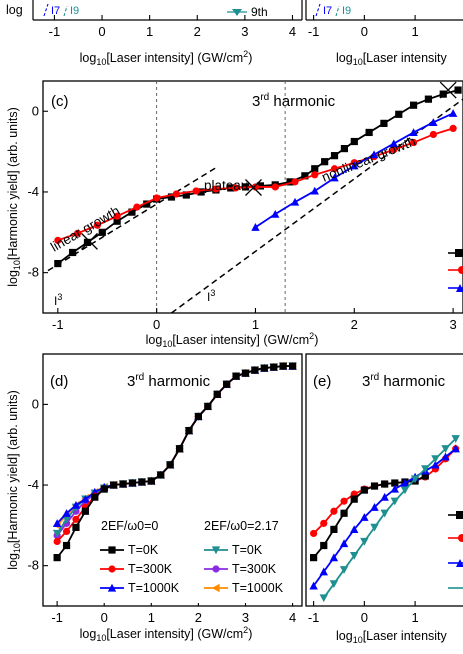 Image resolution: width=463 pixels, height=654 pixels. Describe the element at coordinates (327, 11) in the screenshot. I see `top-right-annotation-i7: I7` at that location.